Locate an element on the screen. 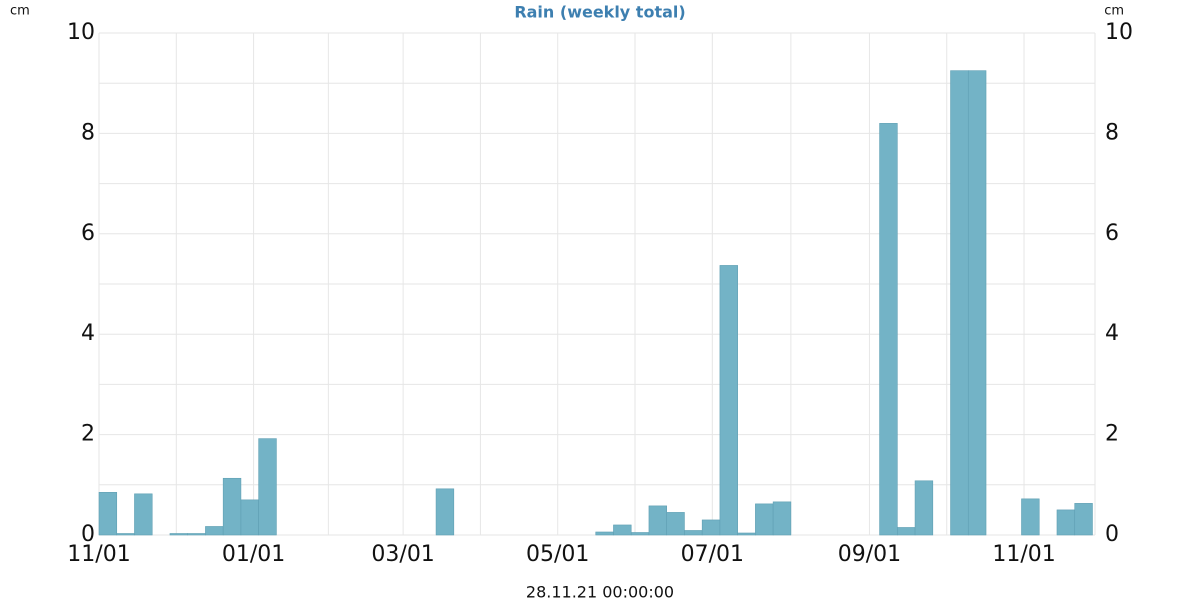 The width and height of the screenshot is (1200, 600). y2-axis-label: cm is located at coordinates (1114, 11).